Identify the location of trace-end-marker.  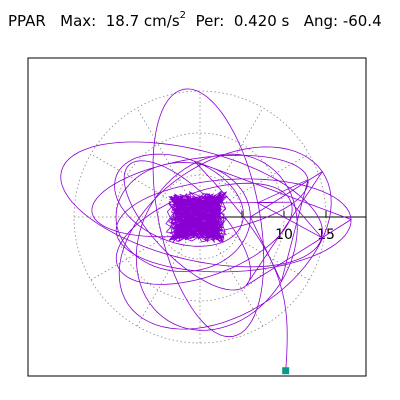
(286, 371).